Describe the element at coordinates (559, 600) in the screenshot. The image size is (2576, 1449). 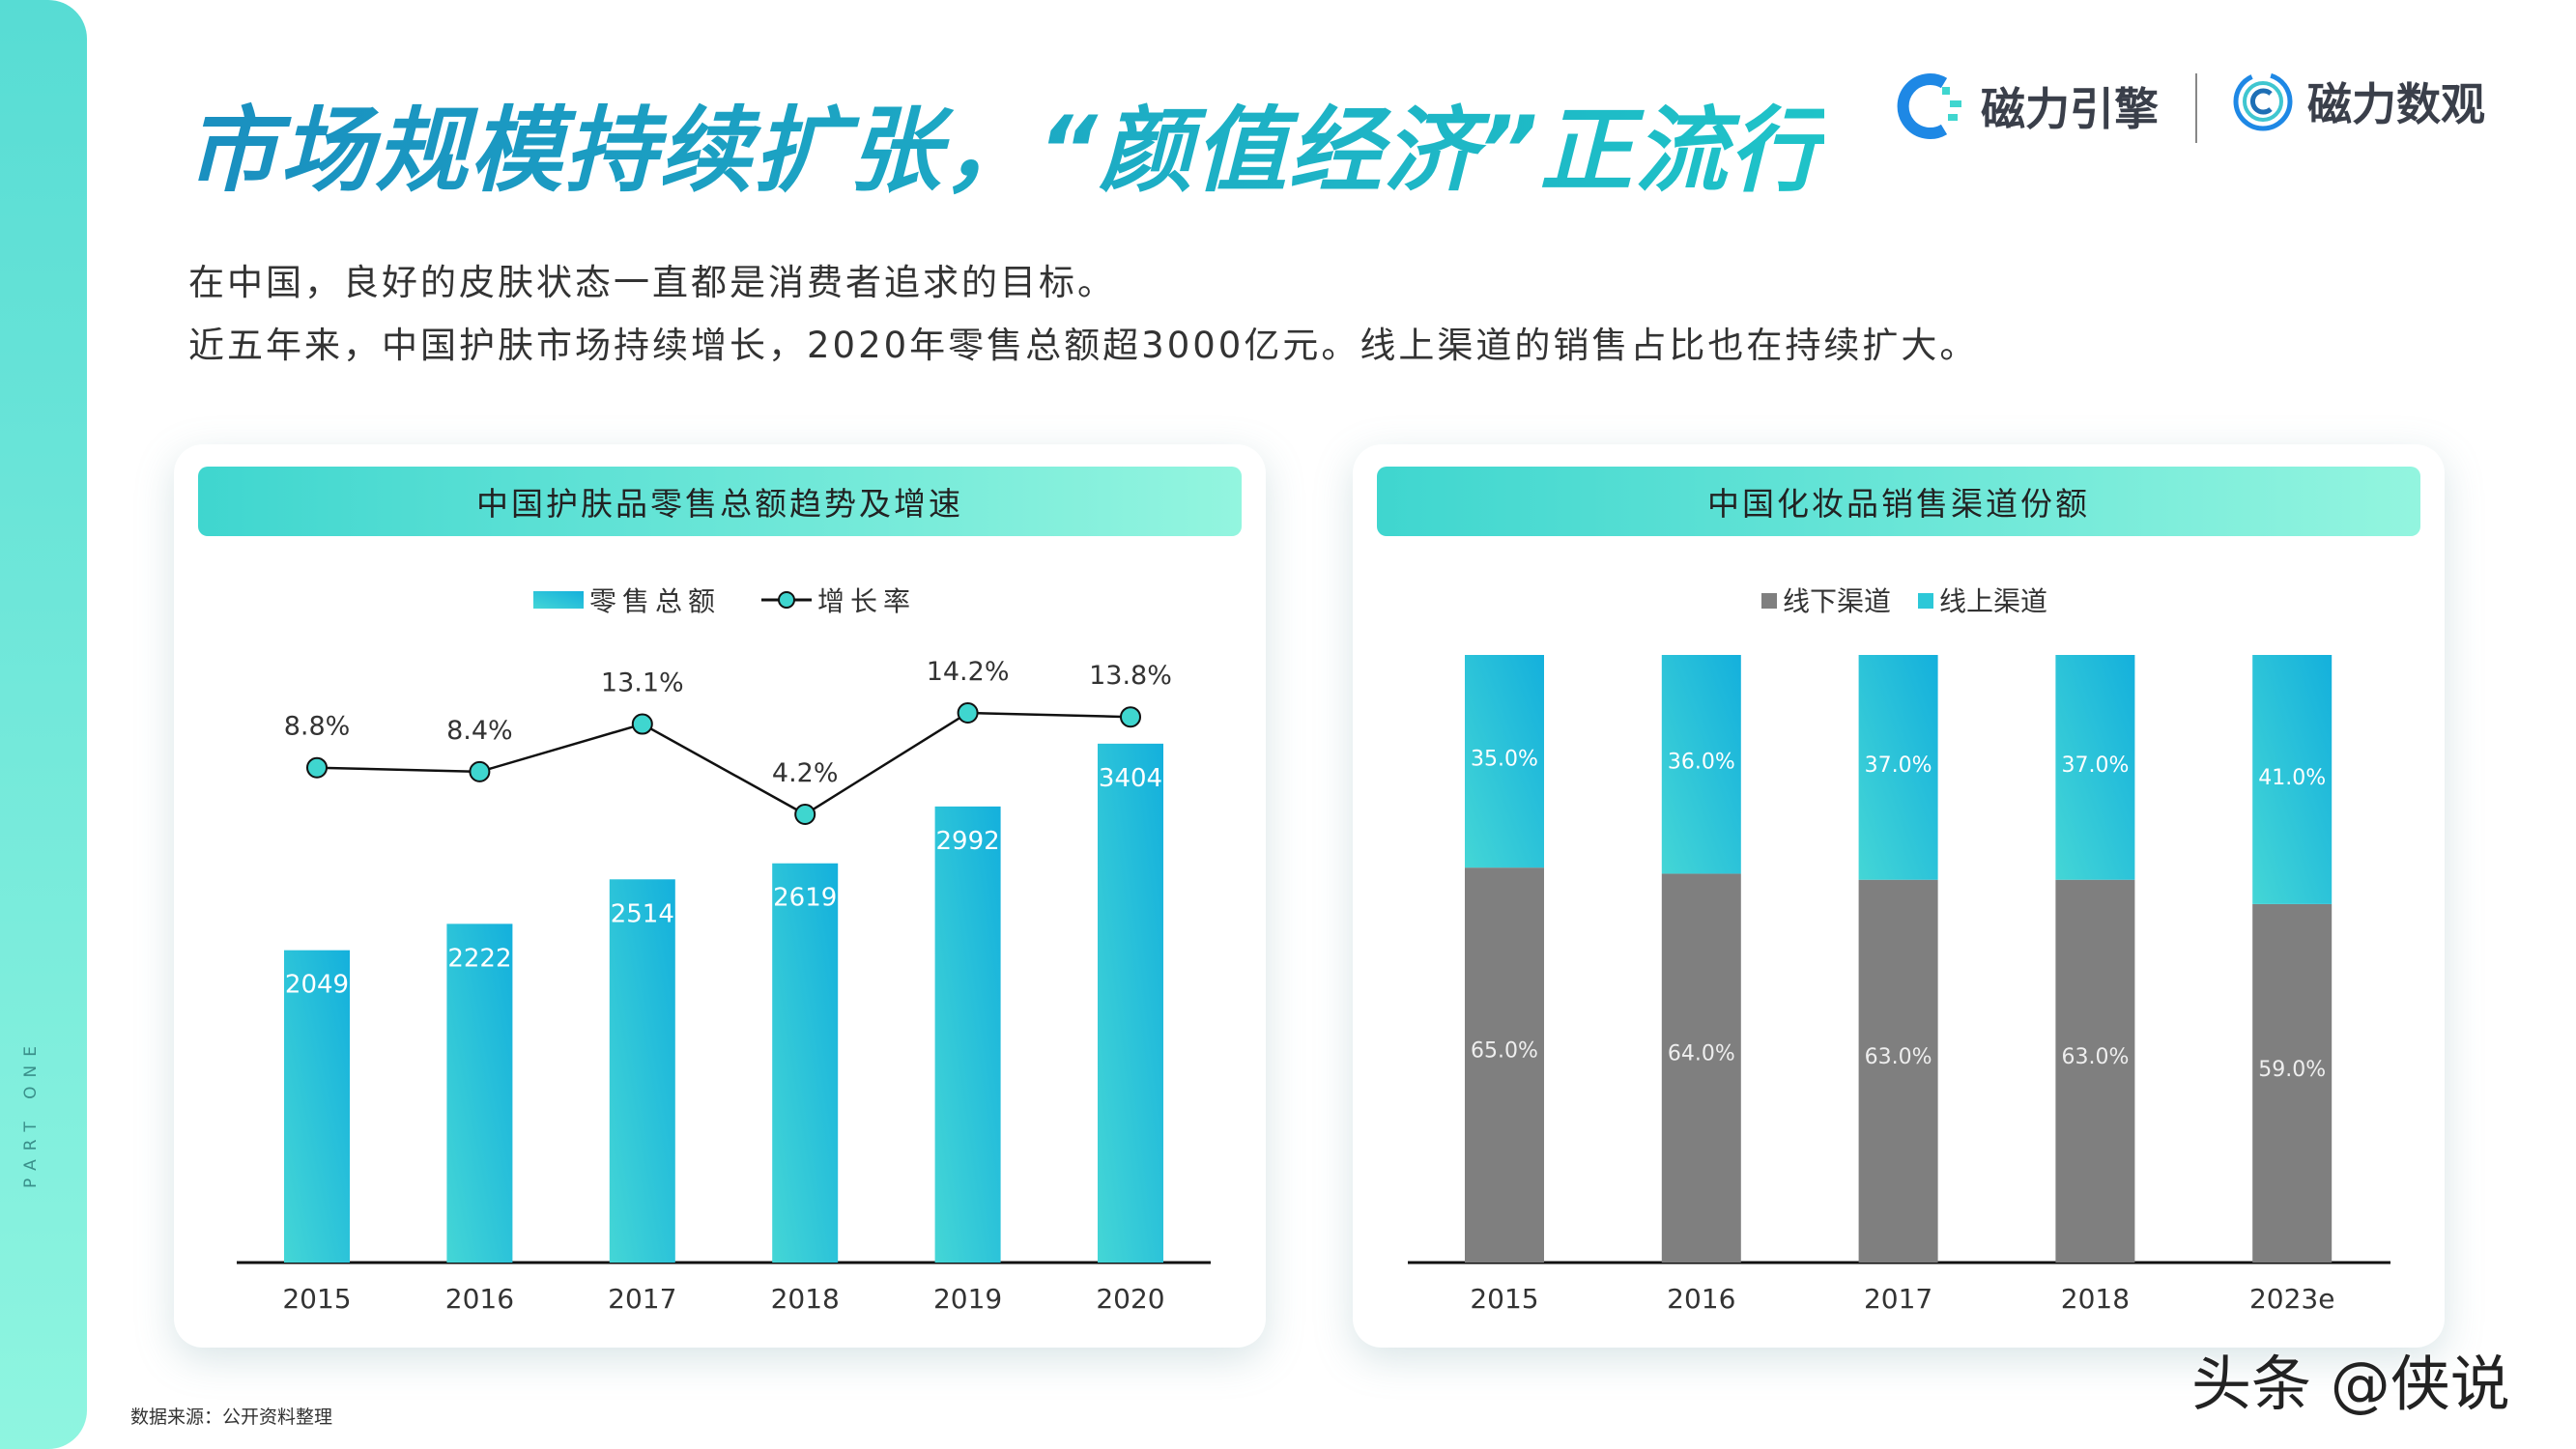
I see `legend-swatch-retail` at that location.